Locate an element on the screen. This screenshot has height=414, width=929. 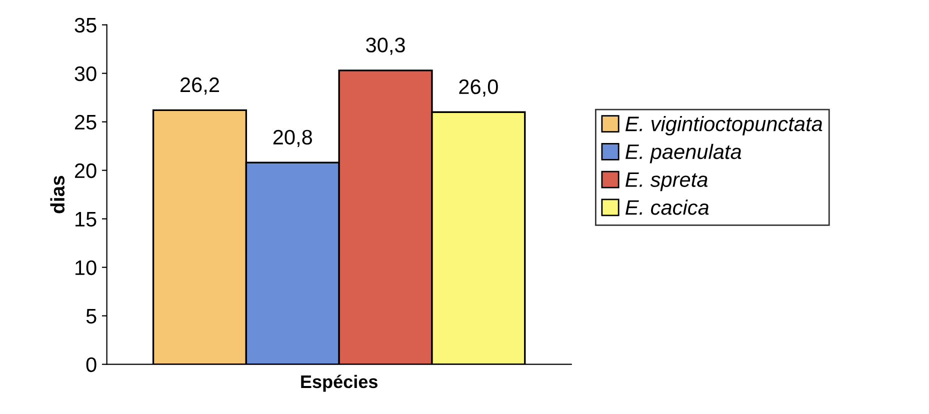
y-tick-label: 10 is located at coordinates (86, 268).